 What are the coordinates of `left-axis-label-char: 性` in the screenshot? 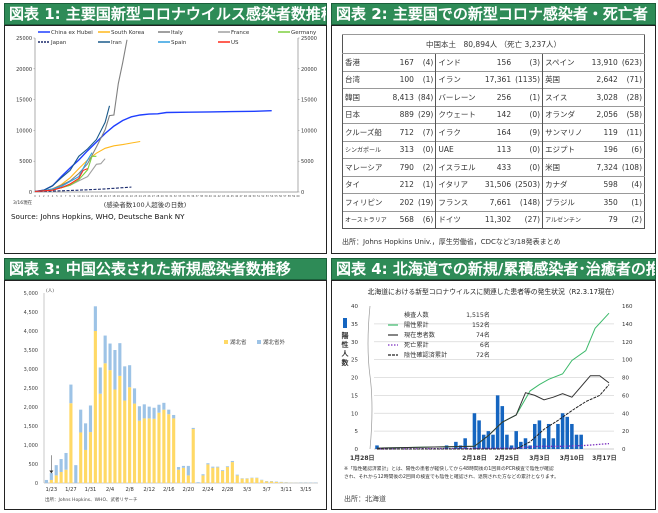 It's located at (345, 344).